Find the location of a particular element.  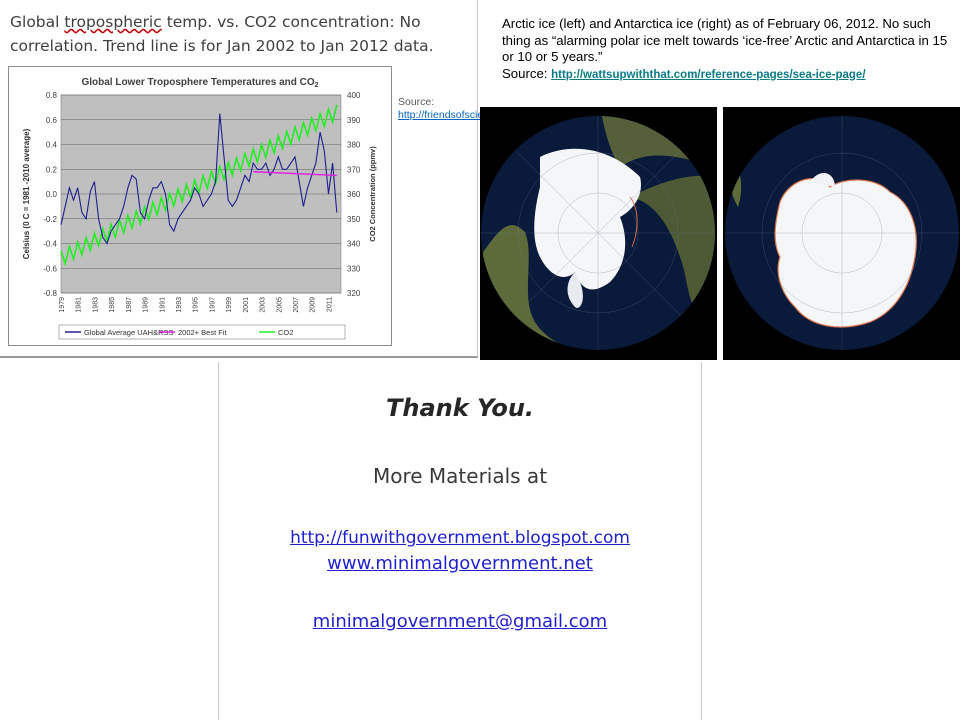

x-tick-label: 1983 is located at coordinates (95, 305).